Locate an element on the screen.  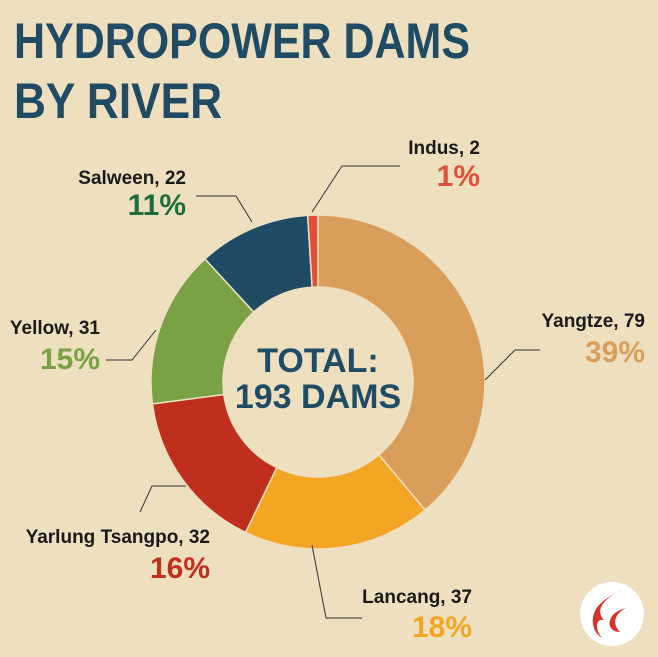
share-label: 11% is located at coordinates (157, 205).